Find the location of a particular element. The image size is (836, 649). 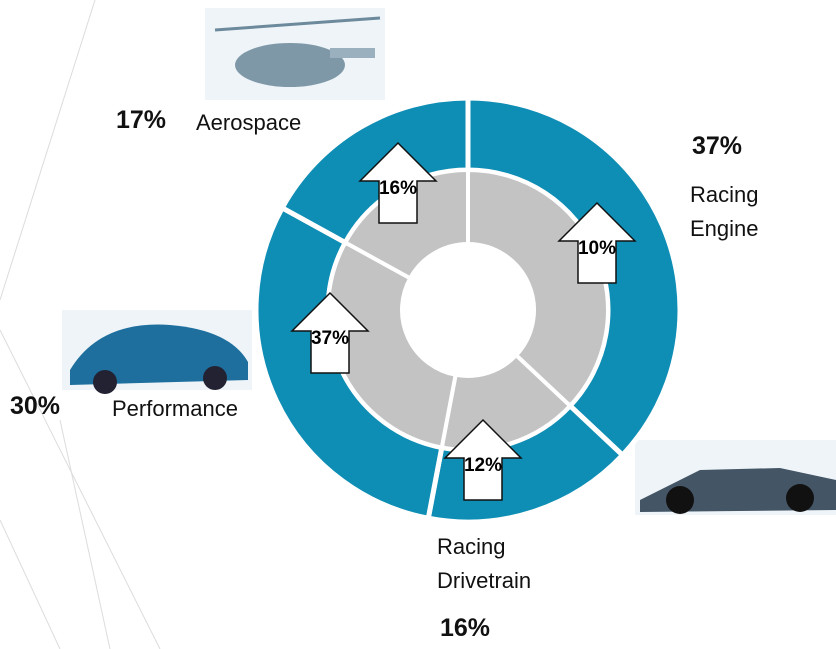

helicopter-image is located at coordinates (295, 54).